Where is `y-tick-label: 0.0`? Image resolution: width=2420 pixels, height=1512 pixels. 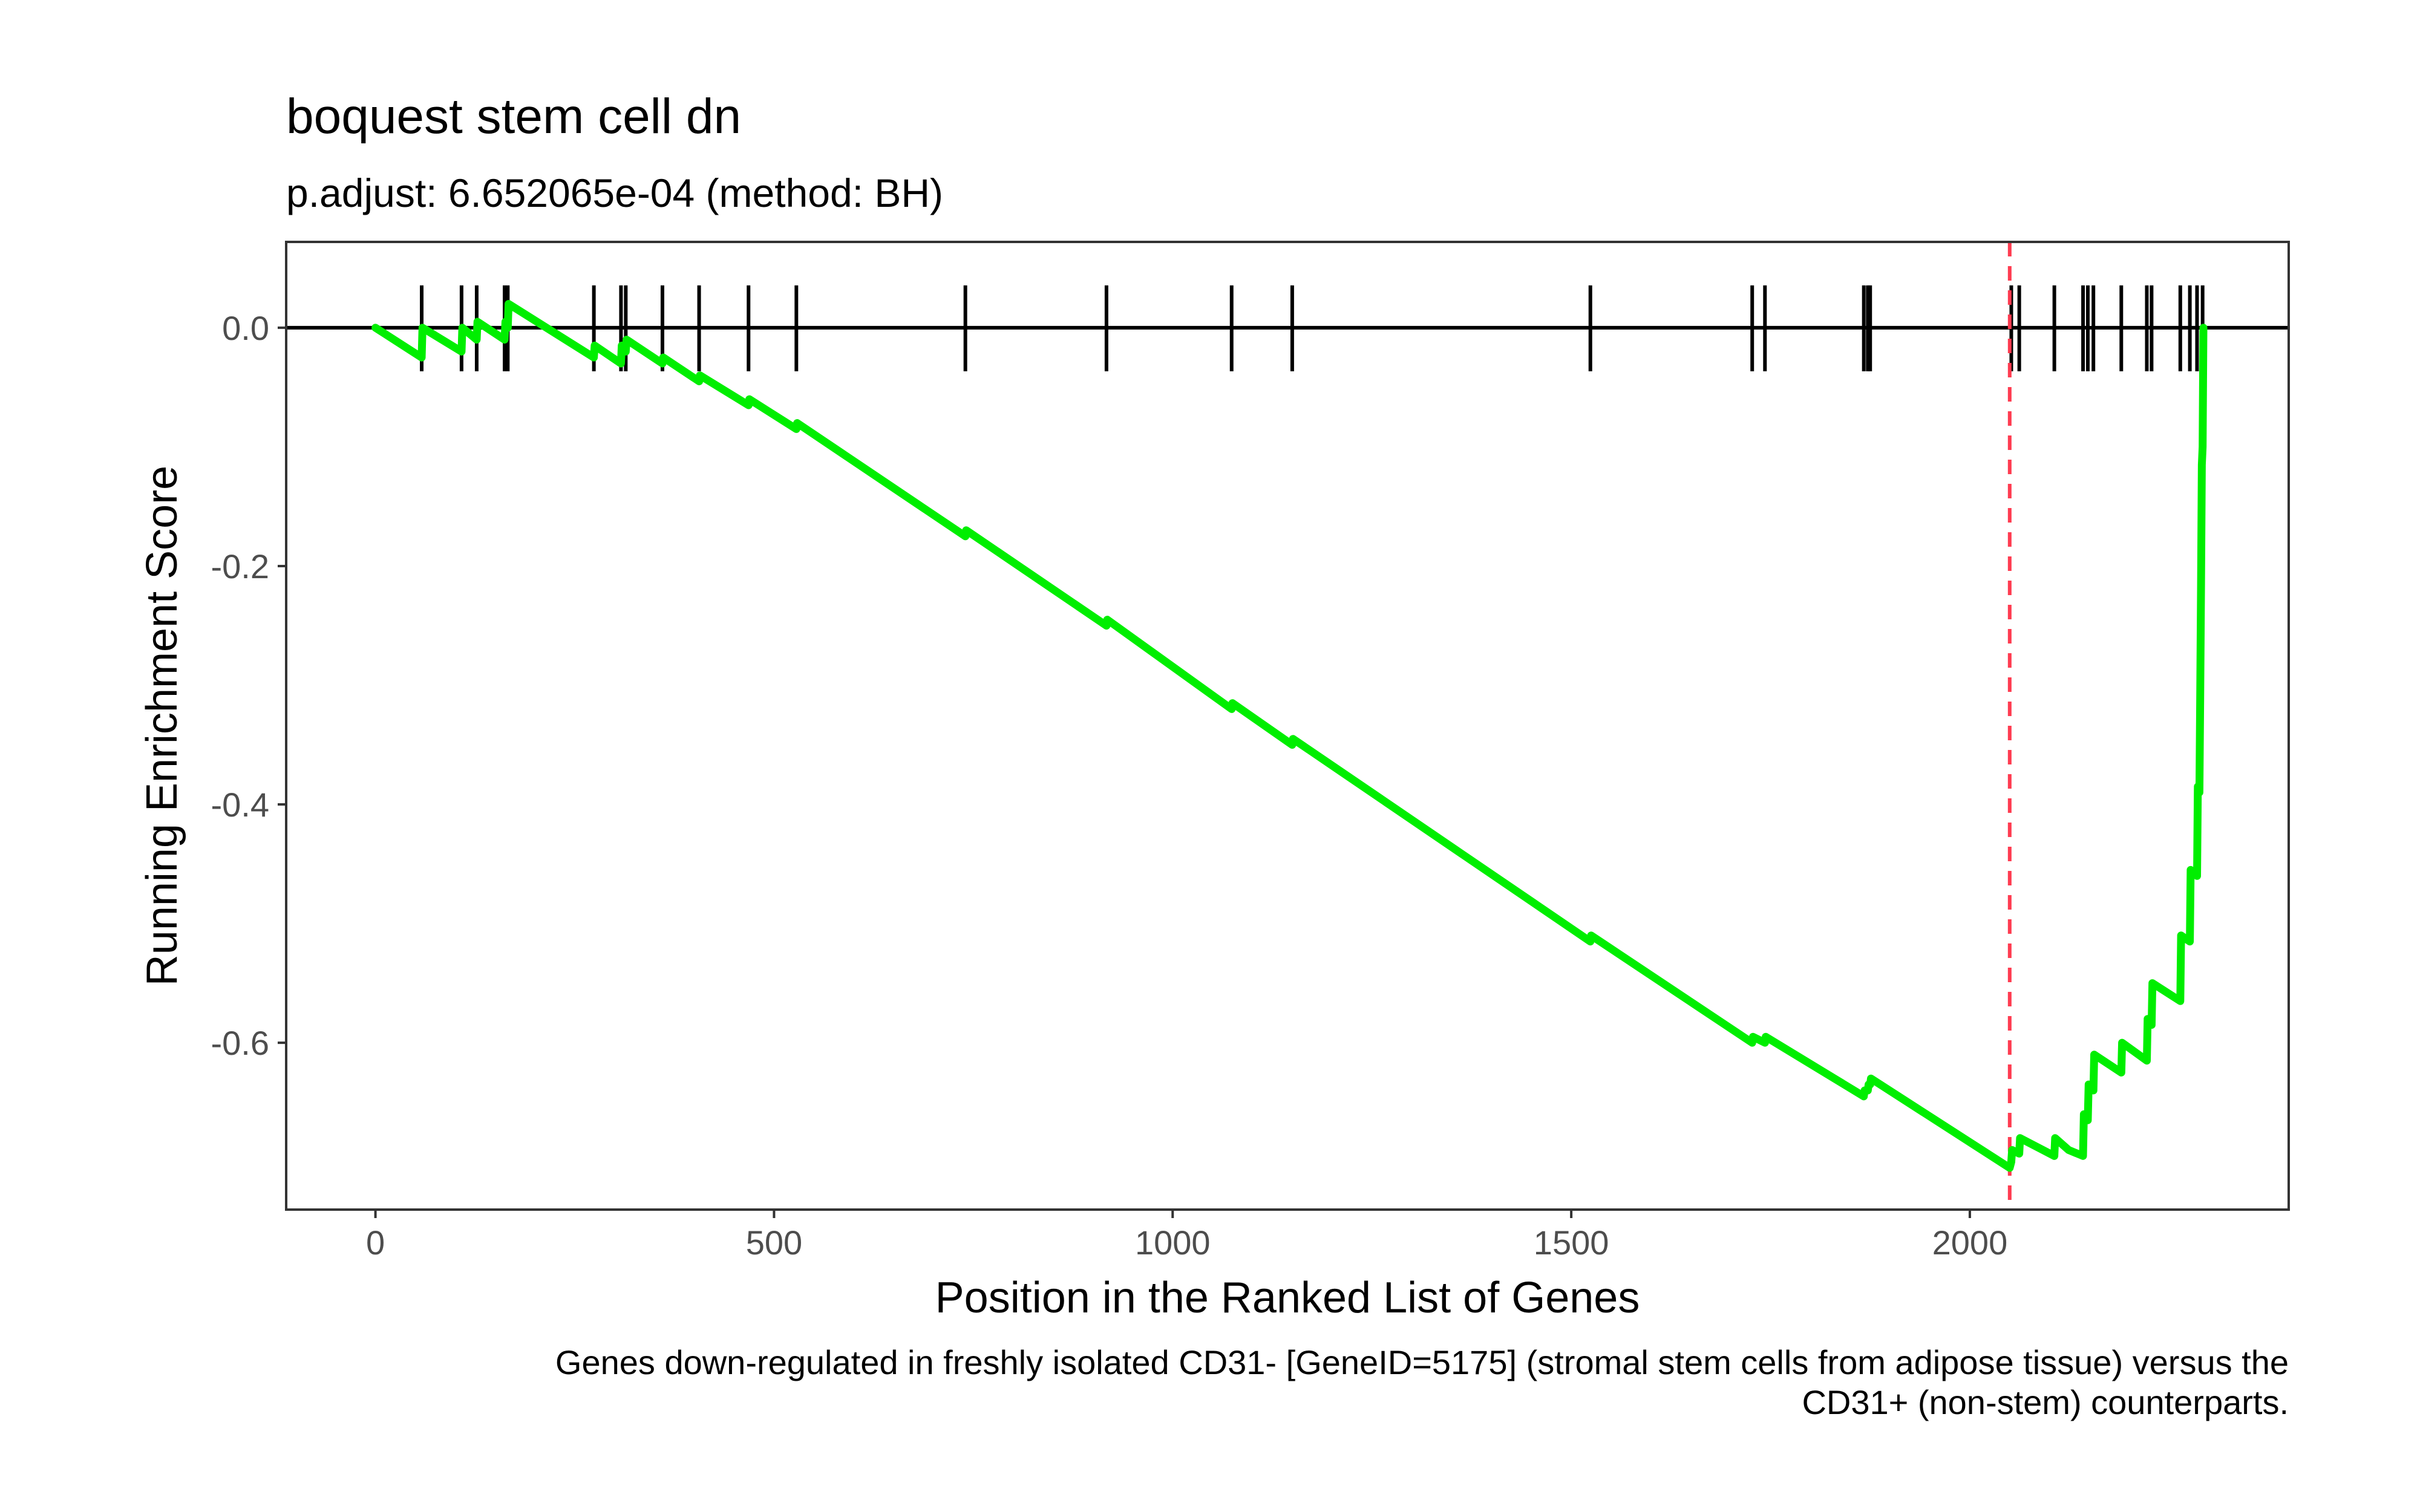
y-tick-label: 0.0 is located at coordinates (245, 328).